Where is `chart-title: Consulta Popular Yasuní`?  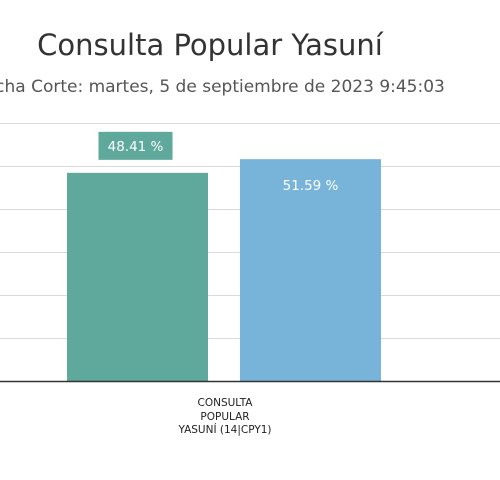 chart-title: Consulta Popular Yasuní is located at coordinates (210, 45).